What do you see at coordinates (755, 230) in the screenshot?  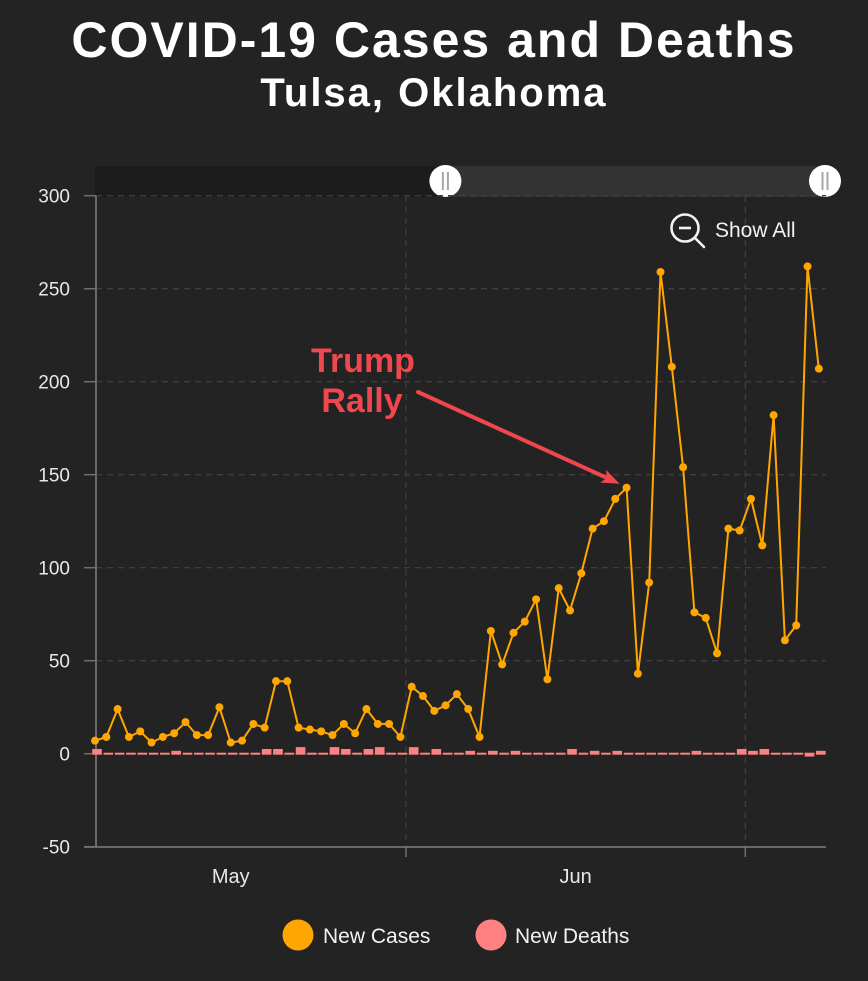 I see `show-all-label: Show All` at bounding box center [755, 230].